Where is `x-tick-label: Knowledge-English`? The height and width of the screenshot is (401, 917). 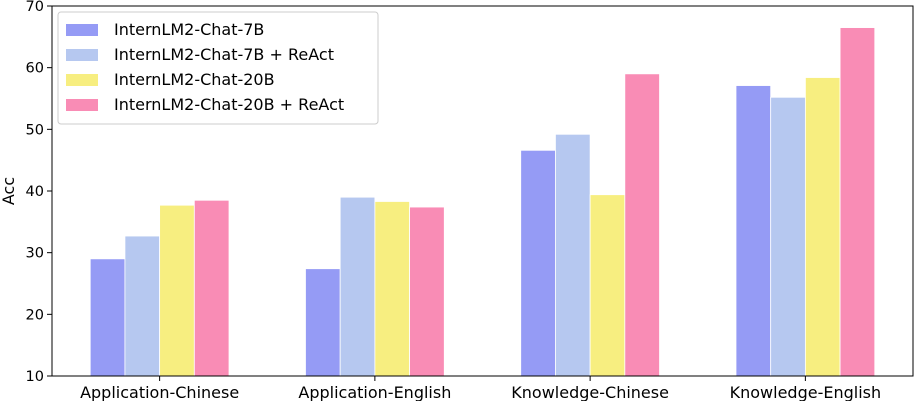 x-tick-label: Knowledge-English is located at coordinates (806, 392).